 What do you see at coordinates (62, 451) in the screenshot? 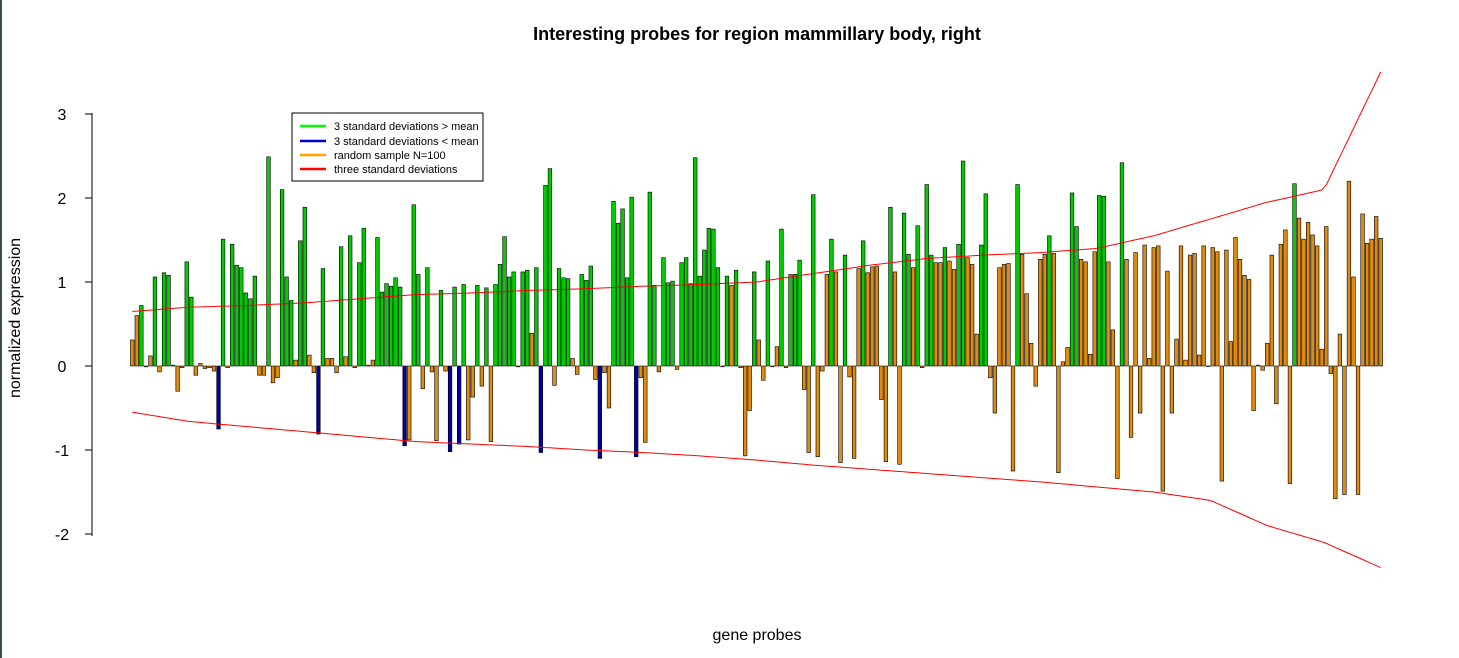
I see `y-tick-label: -1` at bounding box center [62, 451].